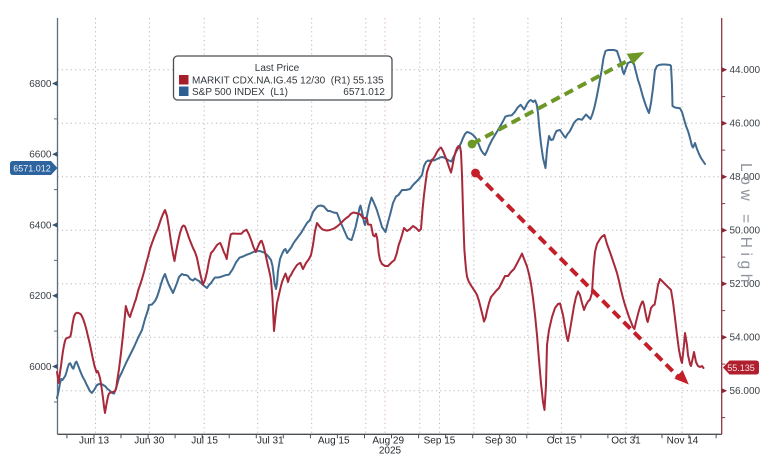  Describe the element at coordinates (334, 441) in the screenshot. I see `svg-text: Aug 15` at that location.